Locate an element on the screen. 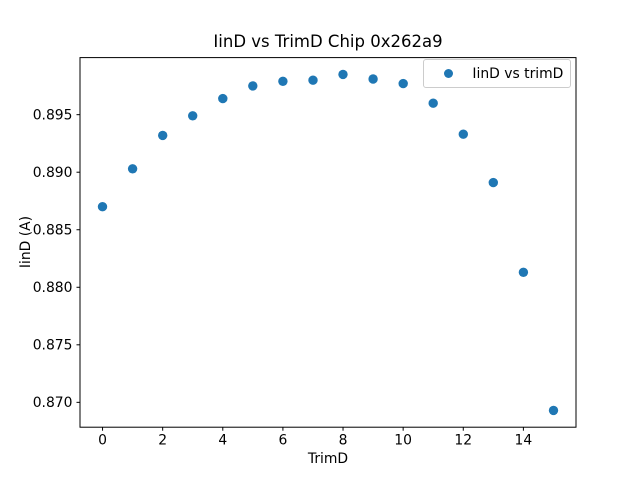  y-tick-label: 0.895 is located at coordinates (53, 116).